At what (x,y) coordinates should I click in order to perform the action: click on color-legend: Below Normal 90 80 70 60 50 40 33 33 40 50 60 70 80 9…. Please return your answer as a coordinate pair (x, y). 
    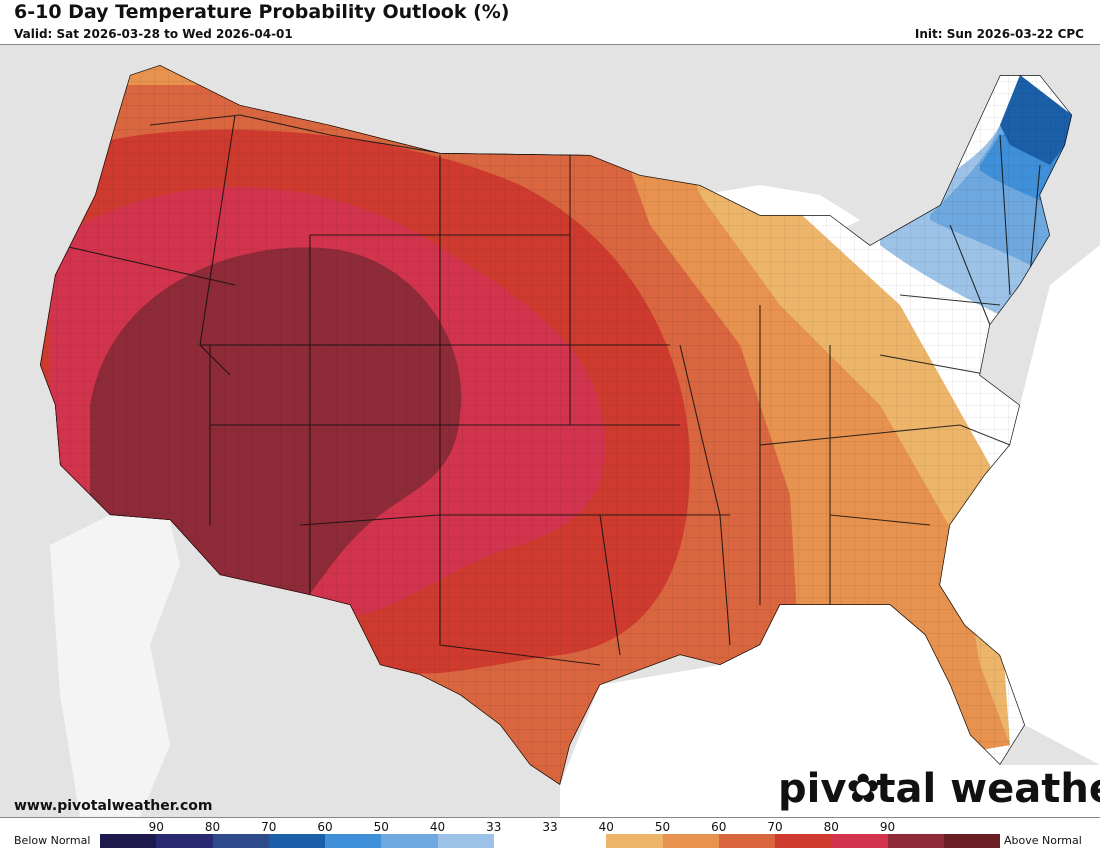
    Looking at the image, I should click on (550, 834).